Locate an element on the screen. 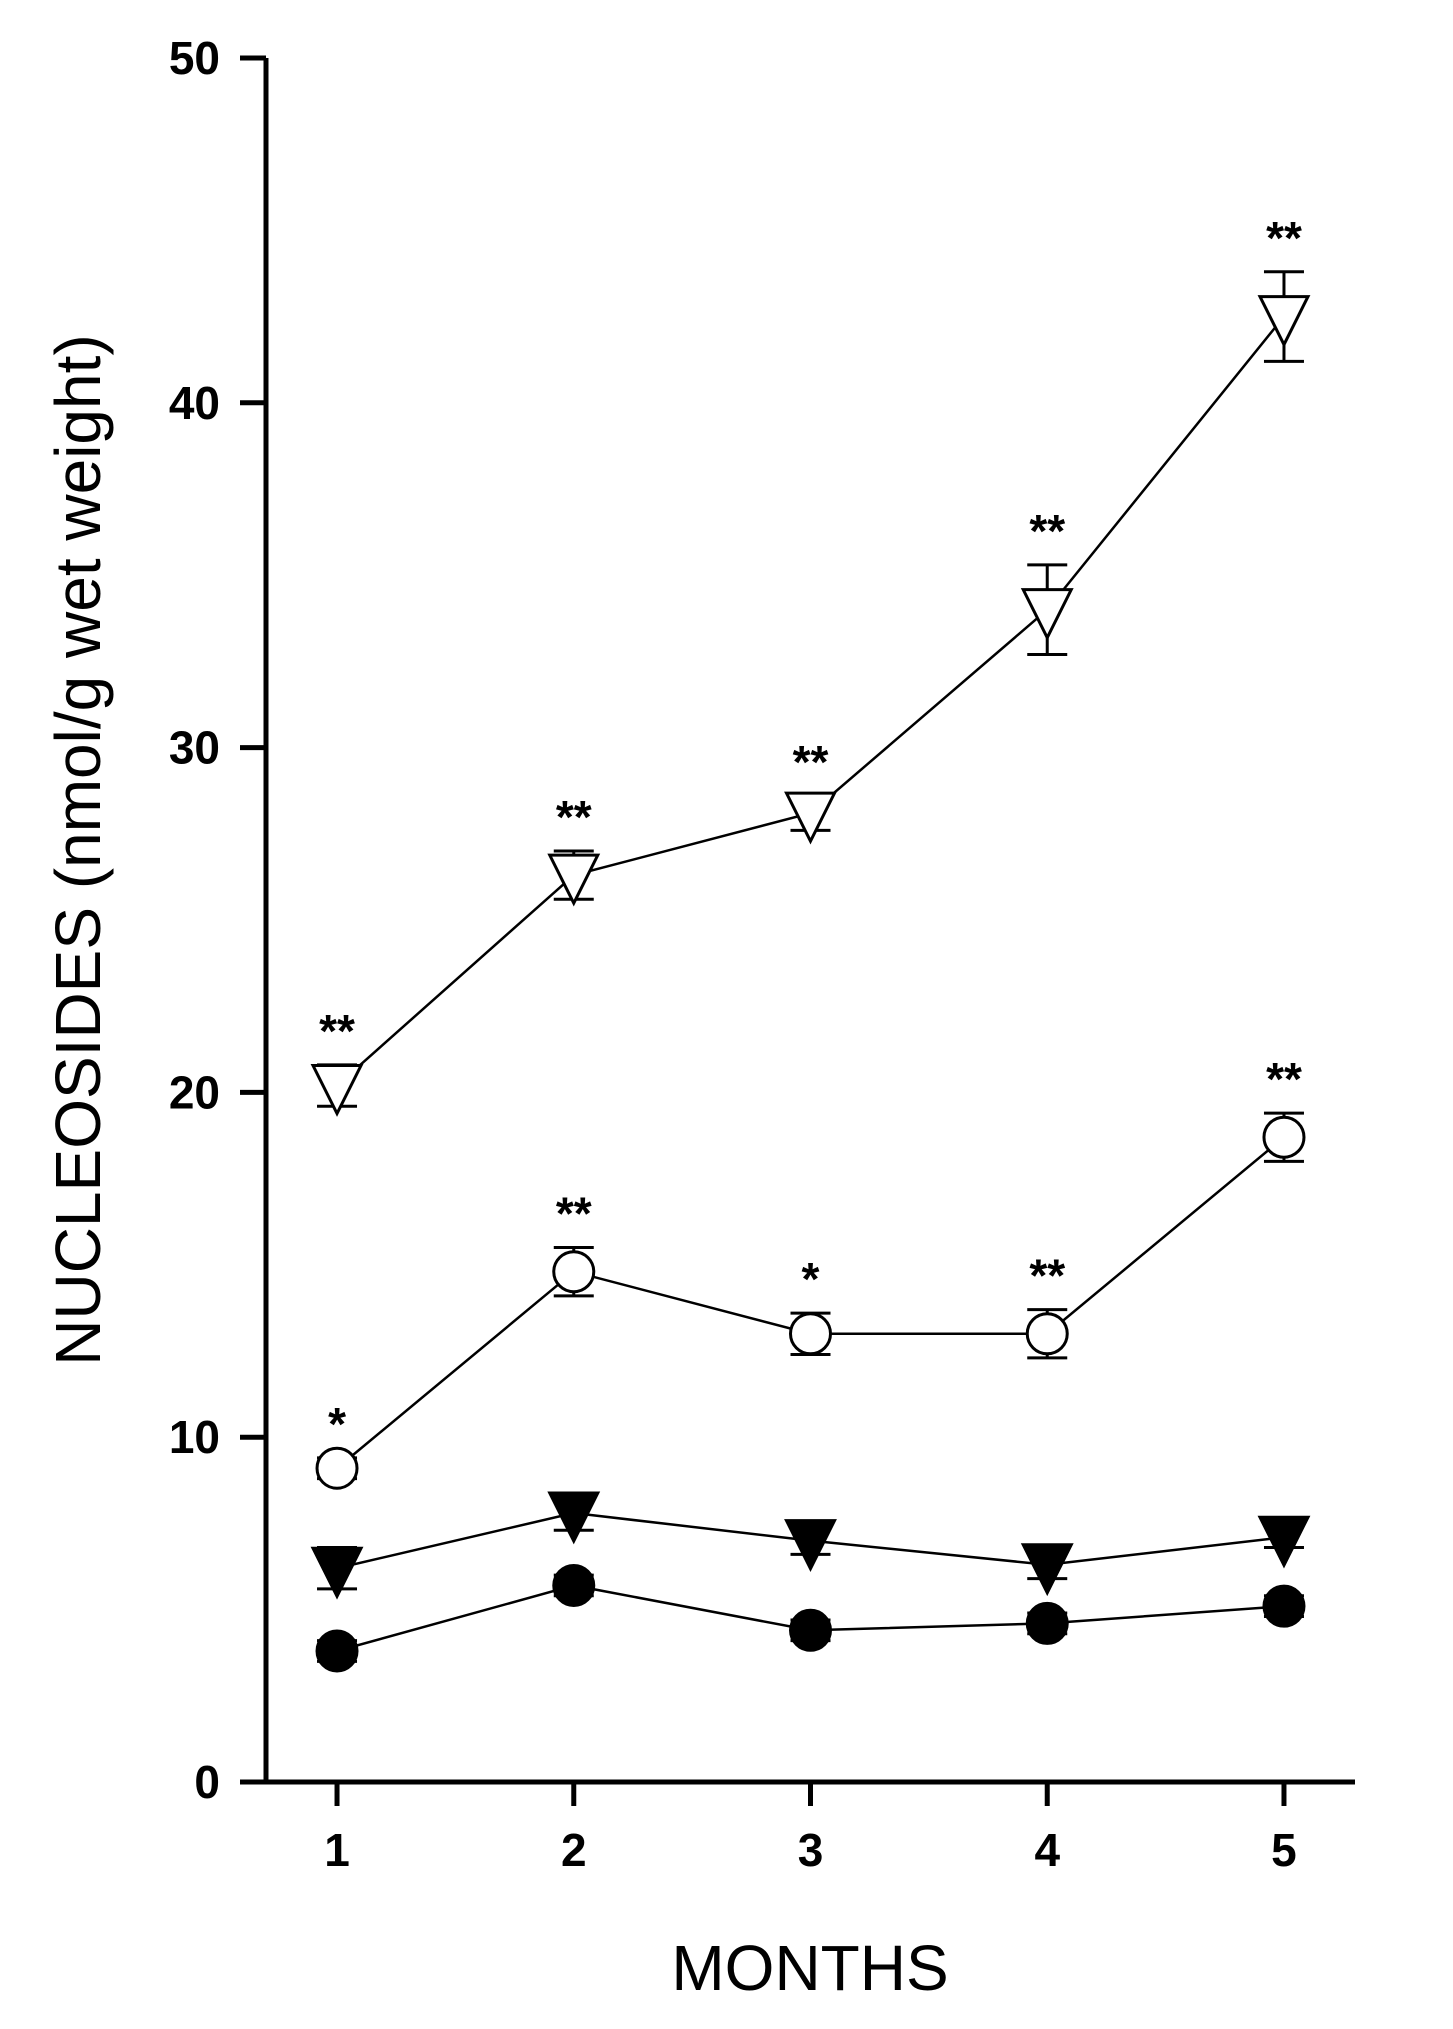 This screenshot has height=2029, width=1453. series-2: **** **** is located at coordinates (810, 1271).